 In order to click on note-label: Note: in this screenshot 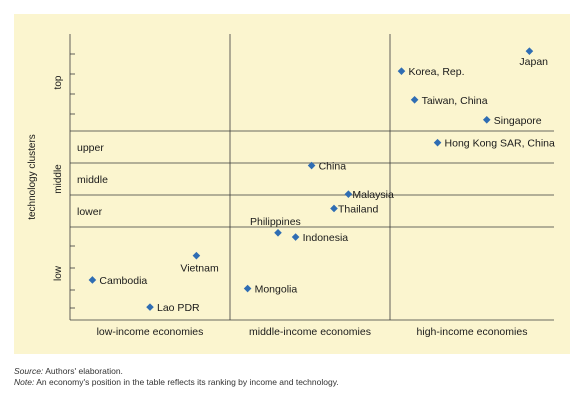, I will do `click(24, 382)`.